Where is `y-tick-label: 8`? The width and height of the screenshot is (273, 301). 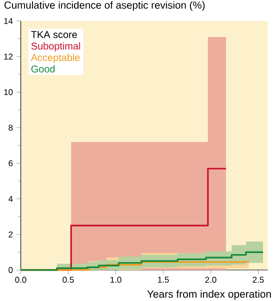
y-tick-label: 8 is located at coordinates (10, 127).